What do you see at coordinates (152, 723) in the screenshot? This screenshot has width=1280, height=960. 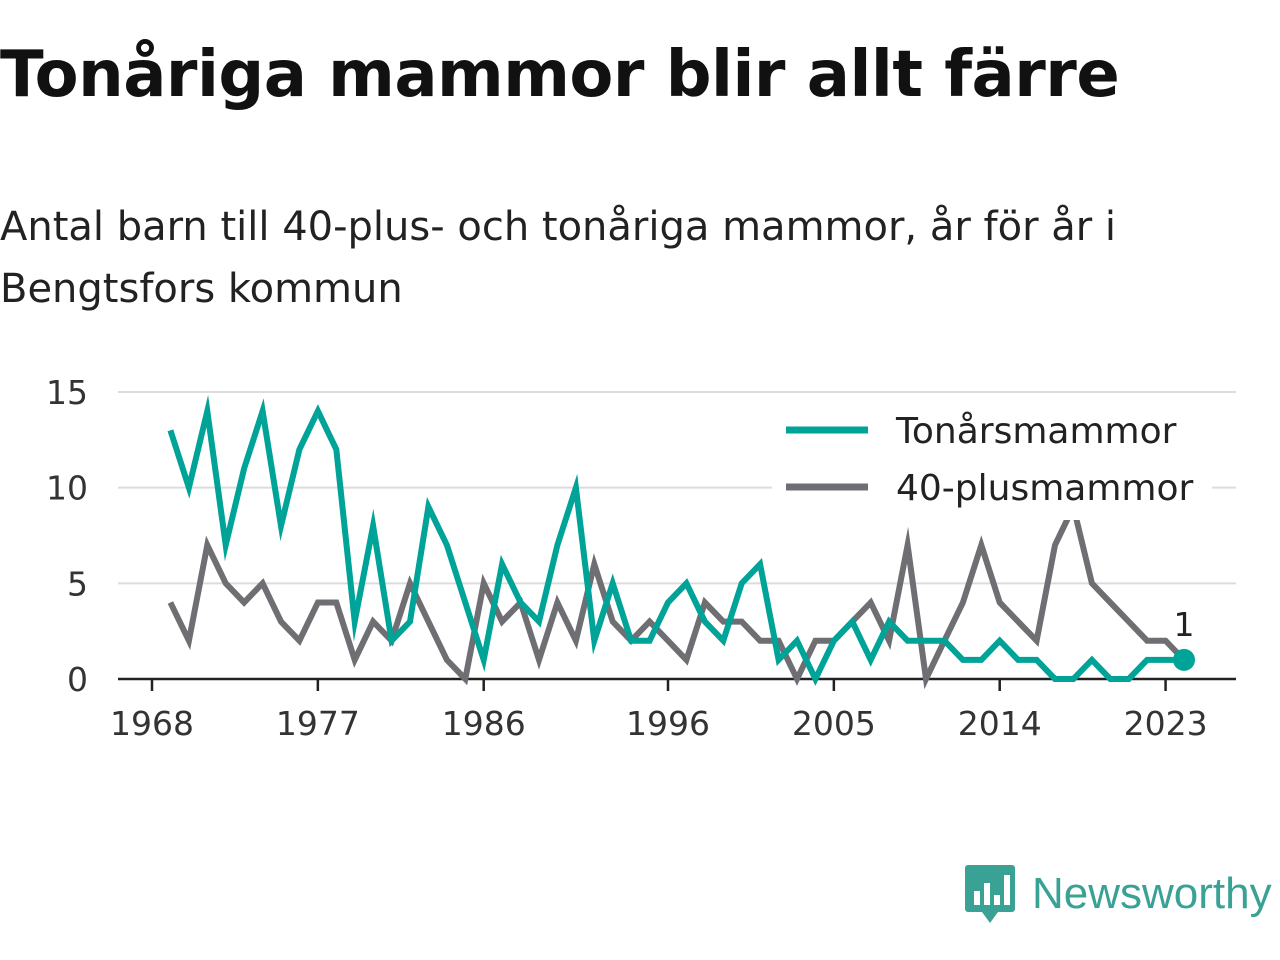 I see `x-tick-label: 1968` at bounding box center [152, 723].